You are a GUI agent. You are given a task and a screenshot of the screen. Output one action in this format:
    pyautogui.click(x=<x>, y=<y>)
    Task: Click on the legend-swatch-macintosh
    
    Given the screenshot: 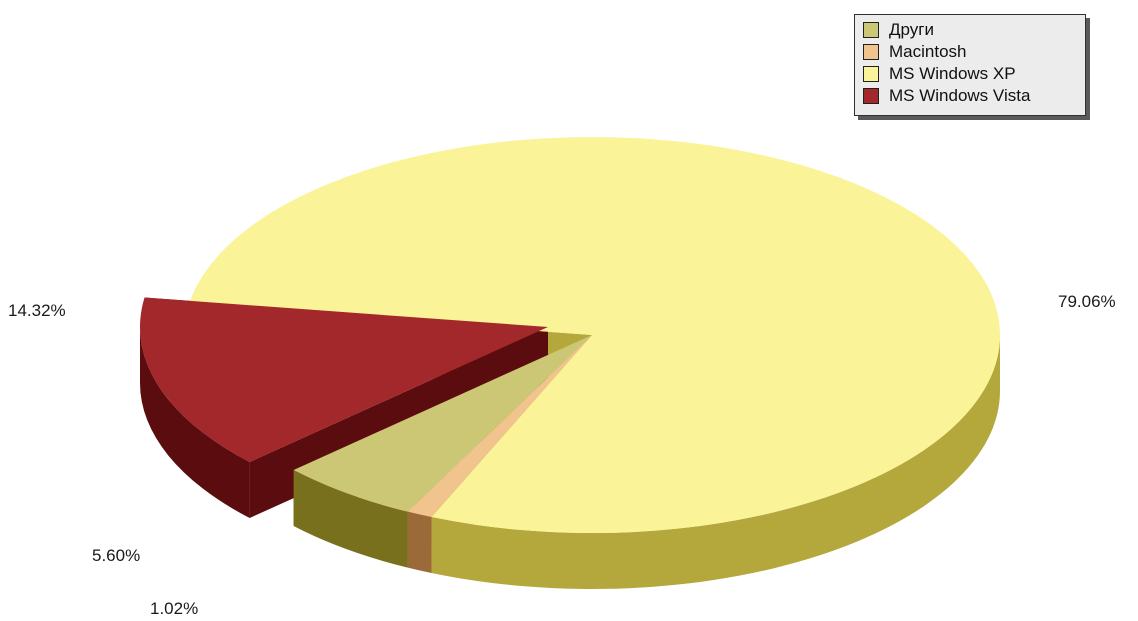 What is the action you would take?
    pyautogui.click(x=871, y=52)
    